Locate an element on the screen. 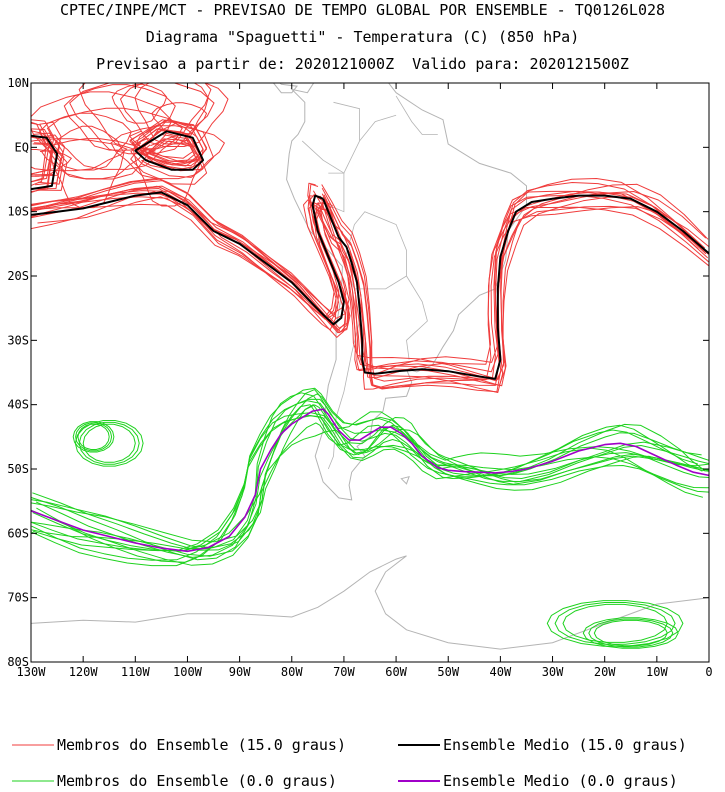  x-tick-label-3: 100W is located at coordinates (188, 672).